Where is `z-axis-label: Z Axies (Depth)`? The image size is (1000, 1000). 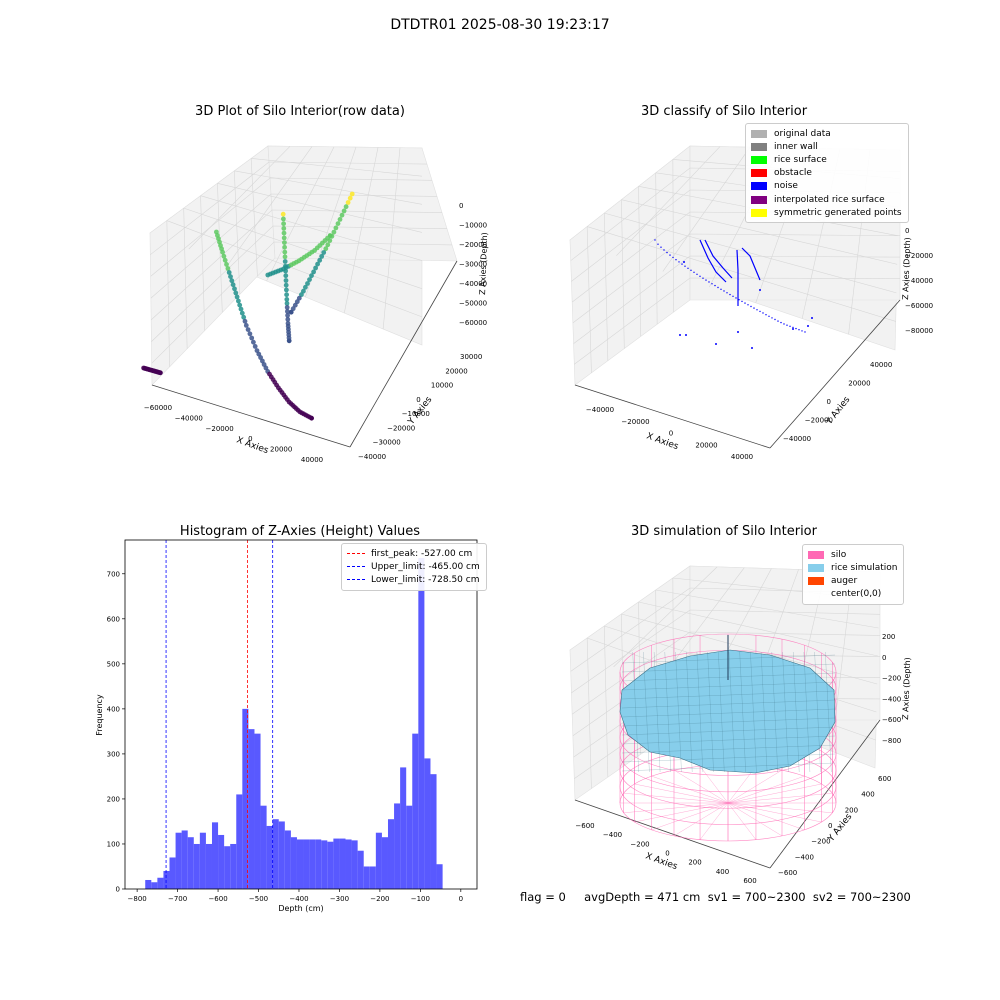
z-axis-label: Z Axies (Depth) is located at coordinates (483, 263).